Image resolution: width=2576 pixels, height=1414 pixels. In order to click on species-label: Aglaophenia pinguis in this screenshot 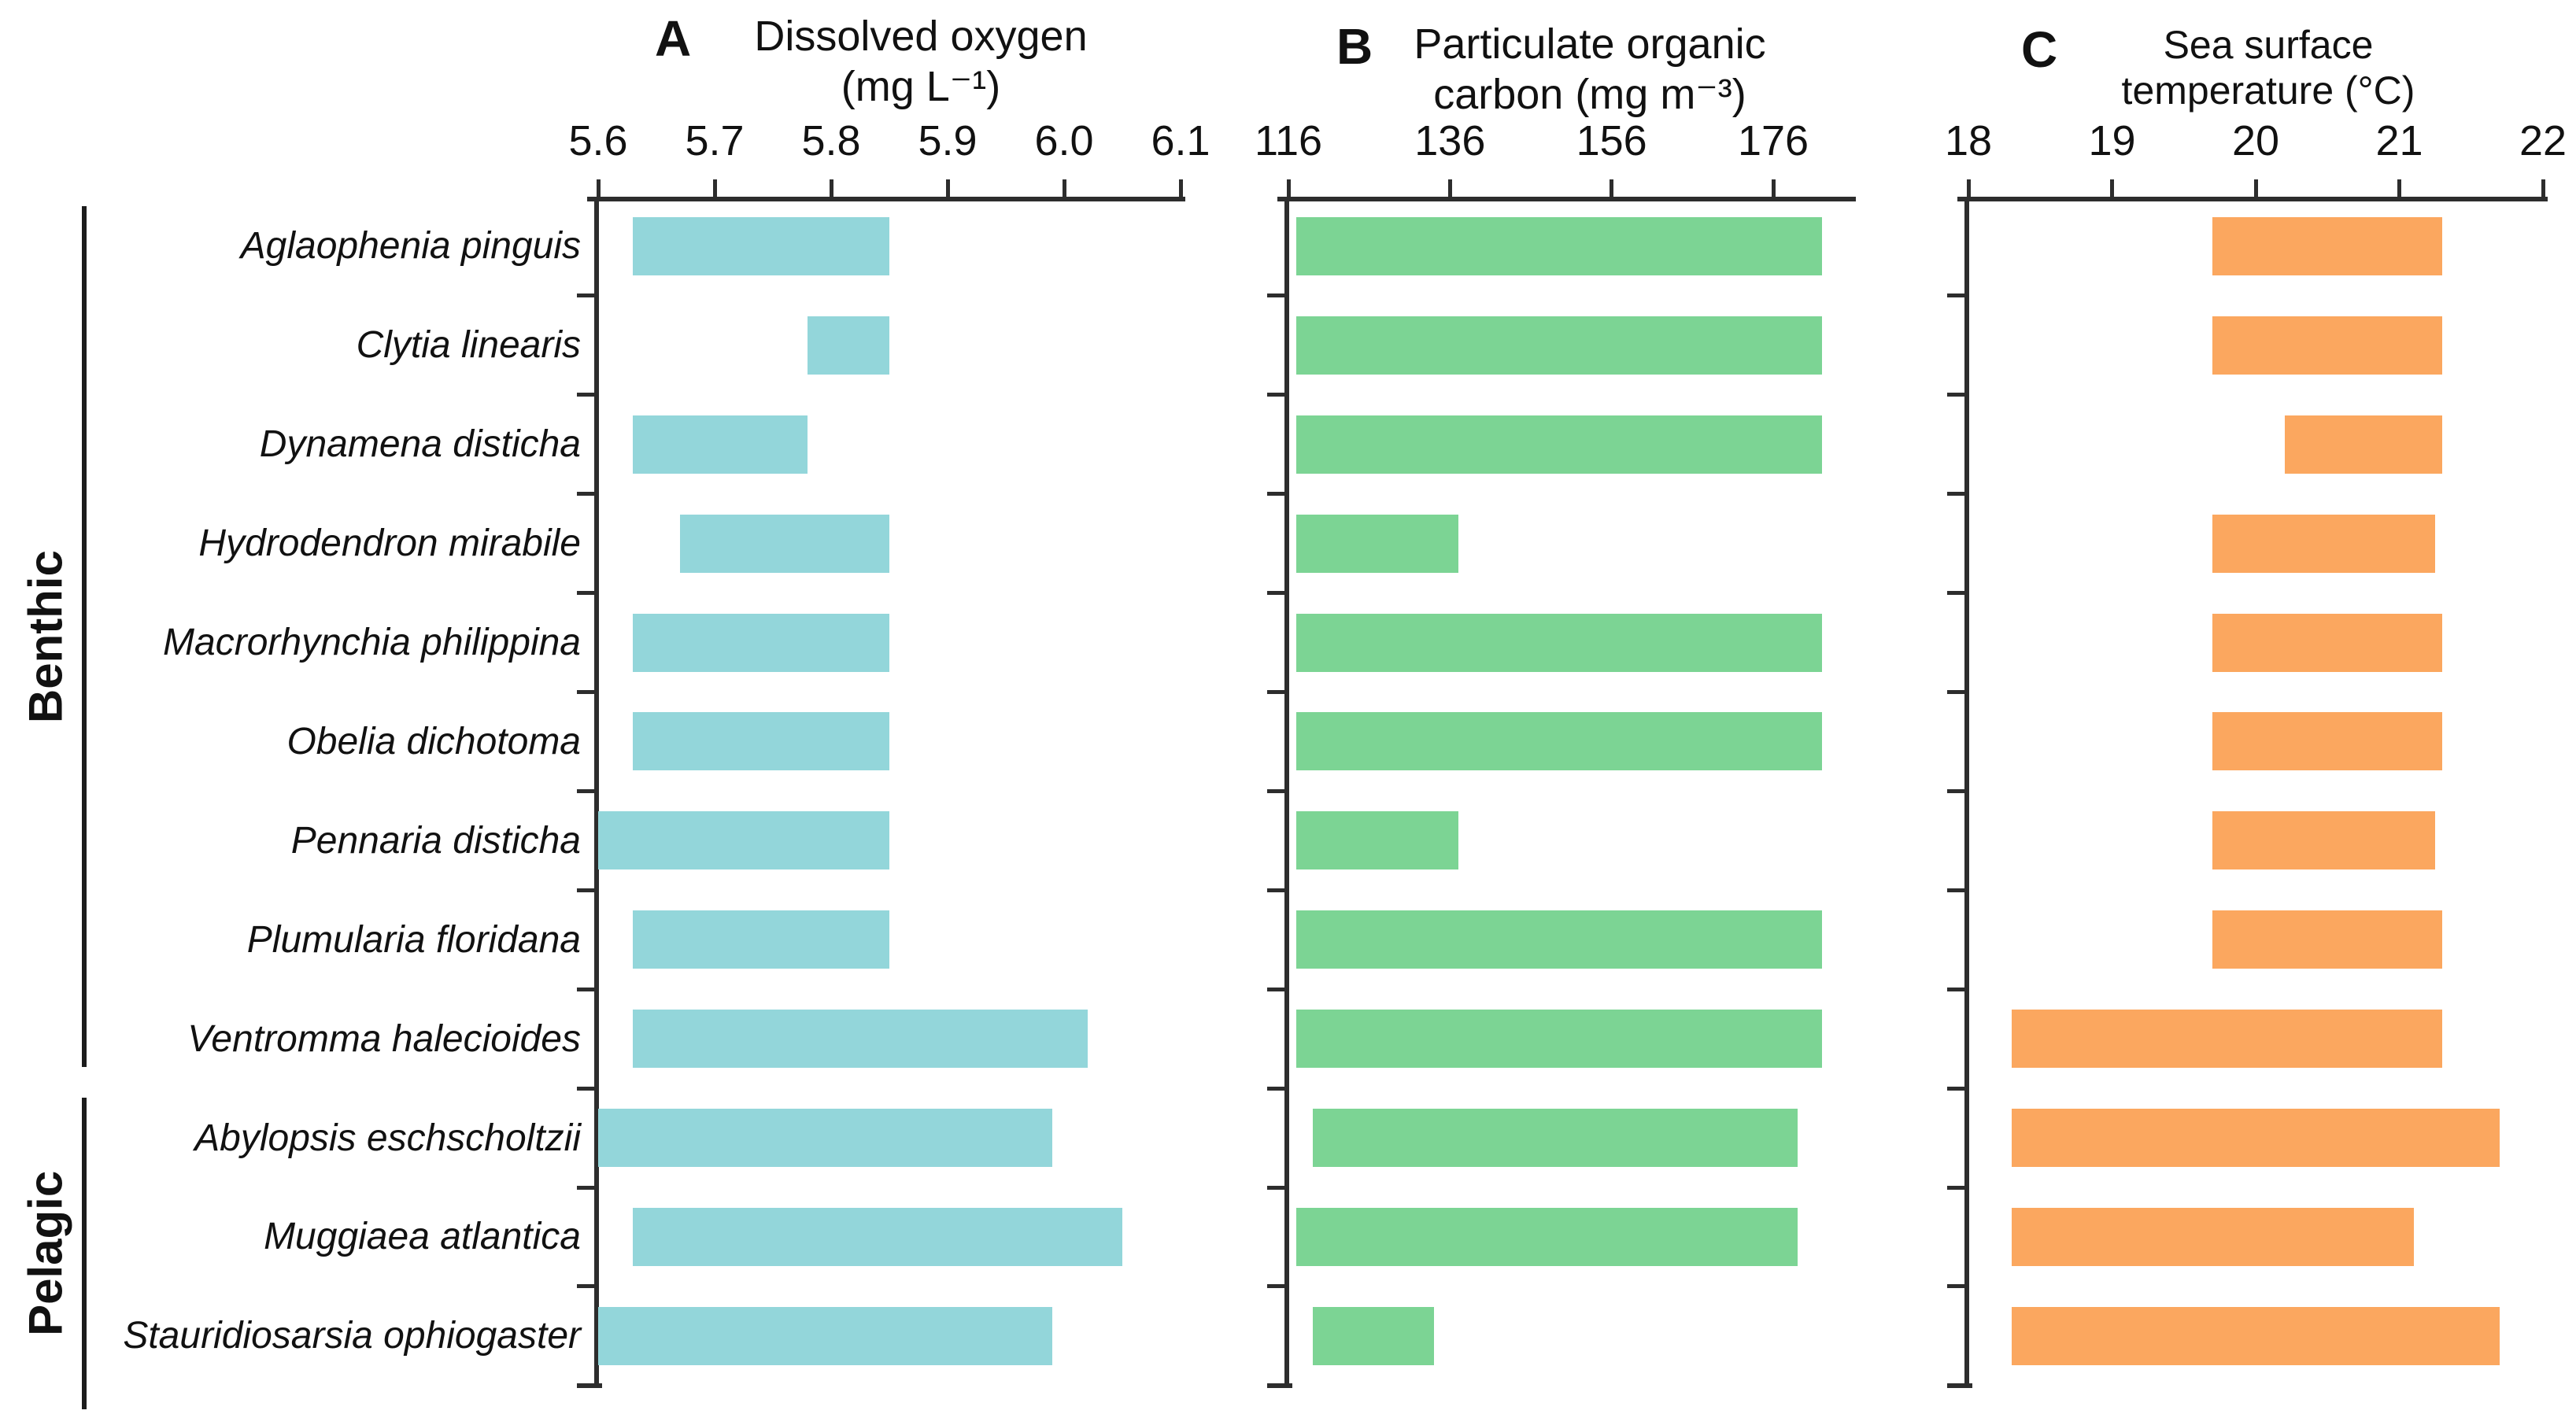, I will do `click(411, 246)`.